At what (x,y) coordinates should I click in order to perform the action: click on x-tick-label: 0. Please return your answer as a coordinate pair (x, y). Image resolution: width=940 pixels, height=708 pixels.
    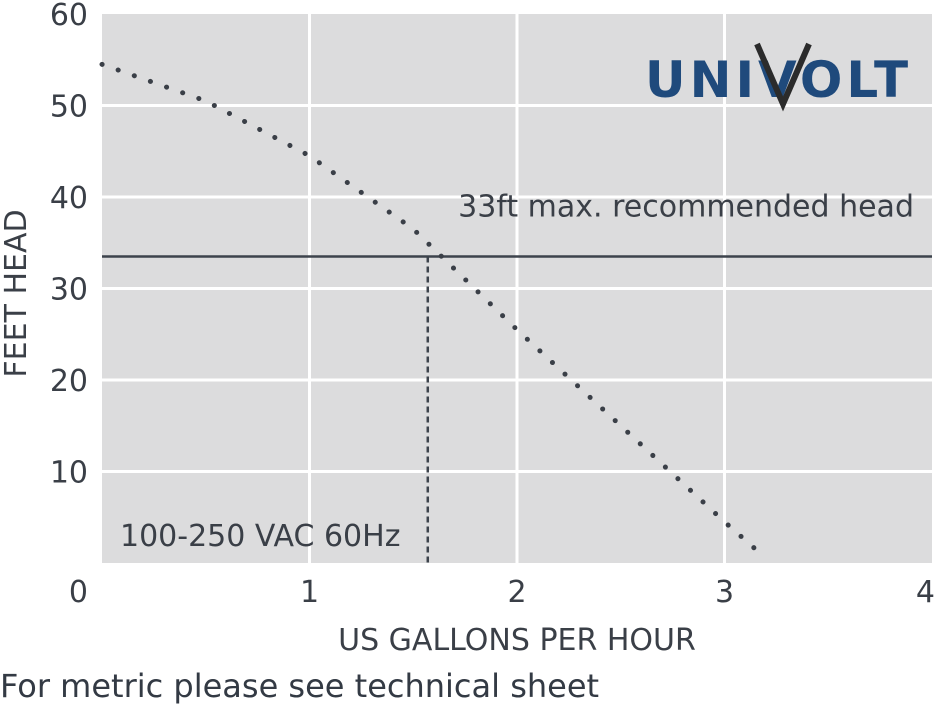
    Looking at the image, I should click on (78, 592).